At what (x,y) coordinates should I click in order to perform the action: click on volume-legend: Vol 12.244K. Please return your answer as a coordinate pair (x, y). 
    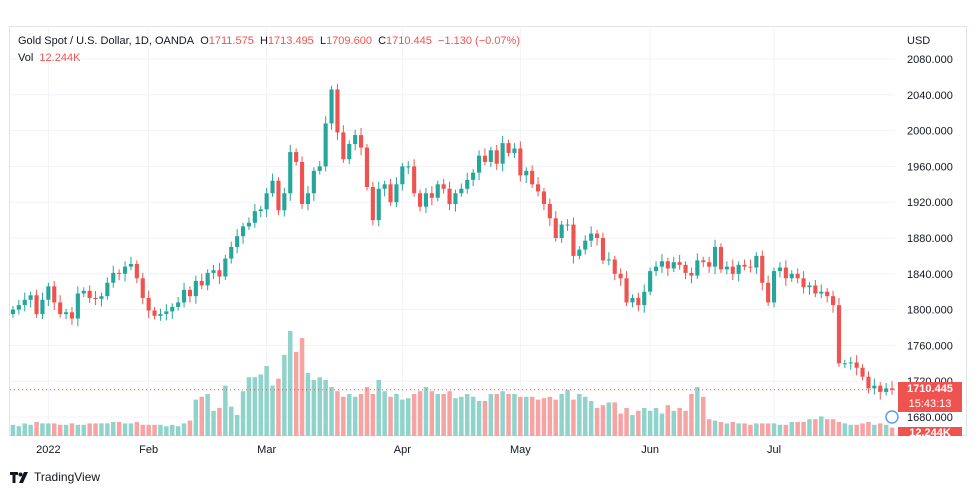
    Looking at the image, I should click on (49, 58).